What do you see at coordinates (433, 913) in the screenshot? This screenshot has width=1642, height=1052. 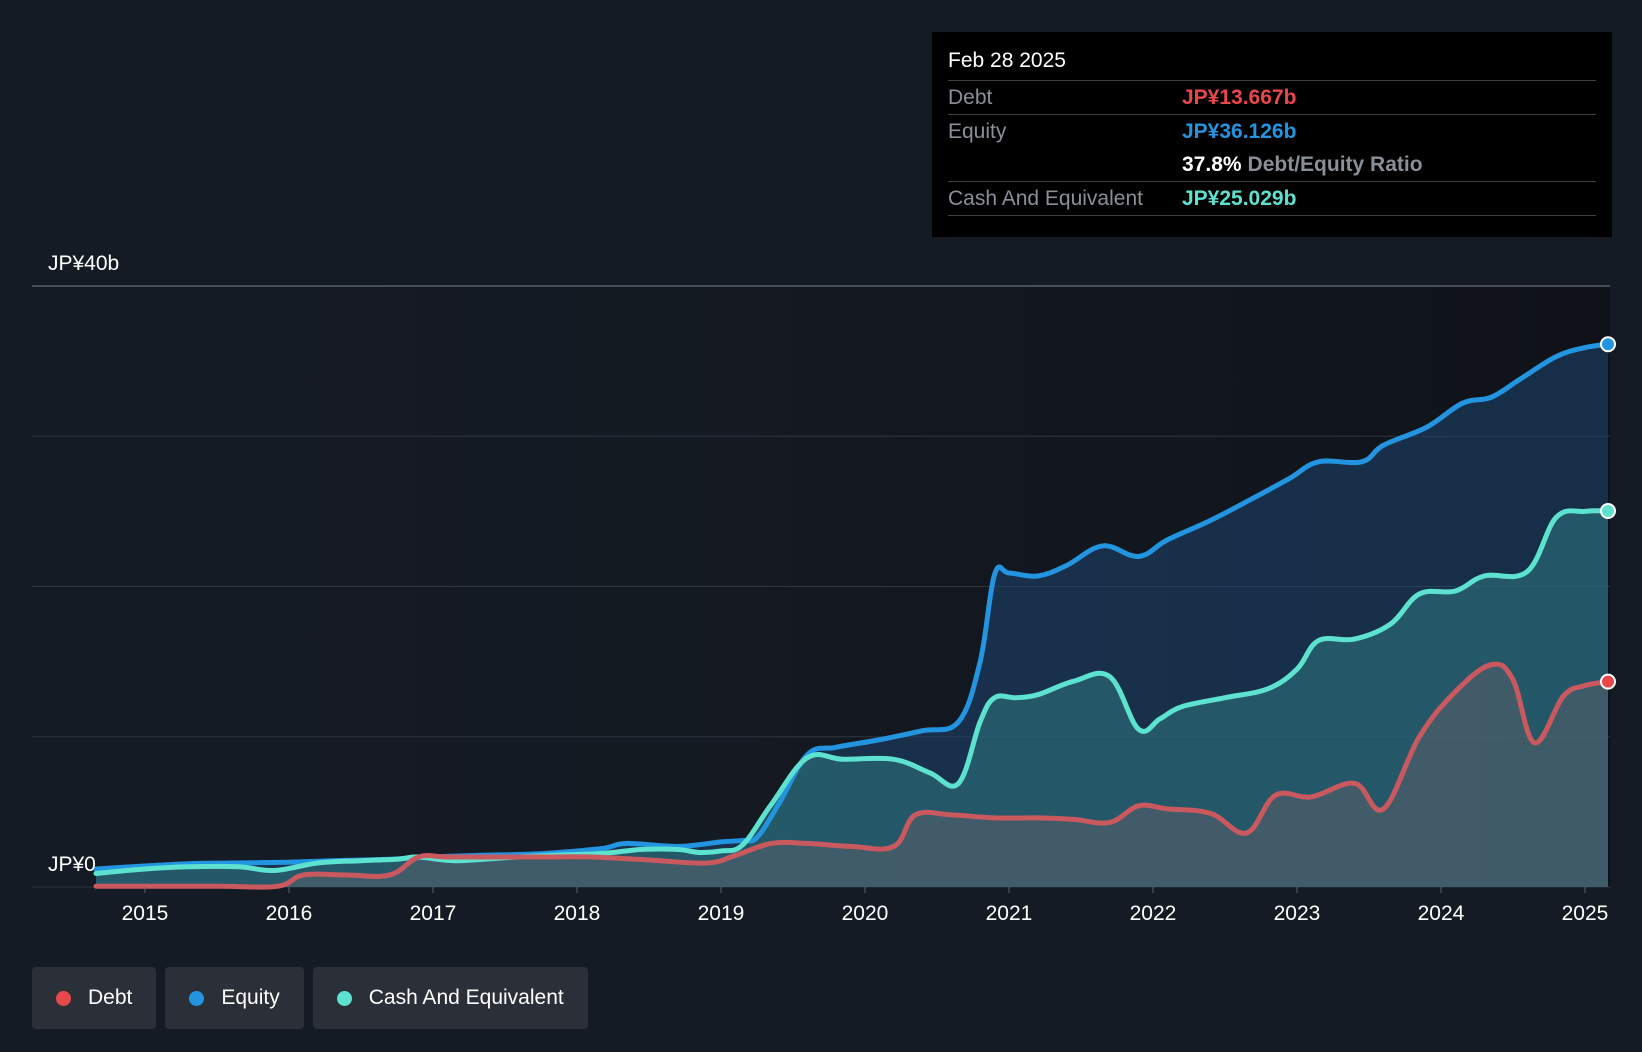 I see `x-tick-label: 2017` at bounding box center [433, 913].